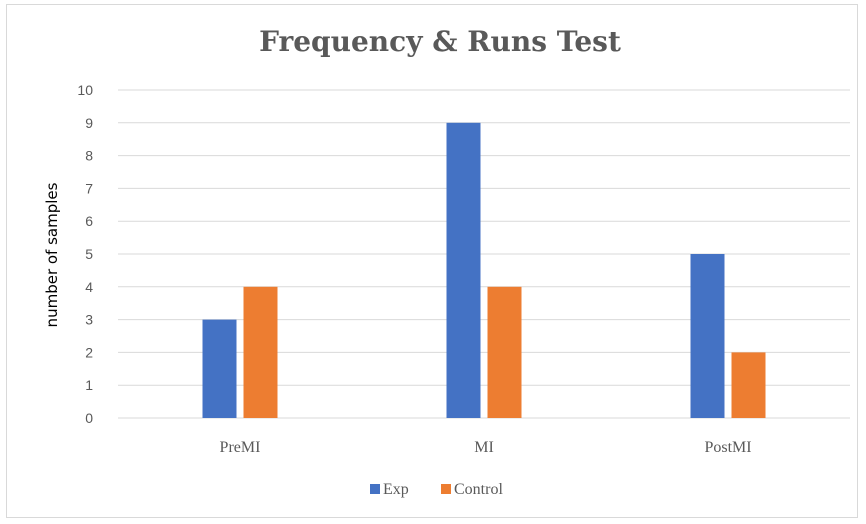 This screenshot has width=866, height=524. Describe the element at coordinates (219, 368) in the screenshot. I see `bar-exp-premi` at that location.